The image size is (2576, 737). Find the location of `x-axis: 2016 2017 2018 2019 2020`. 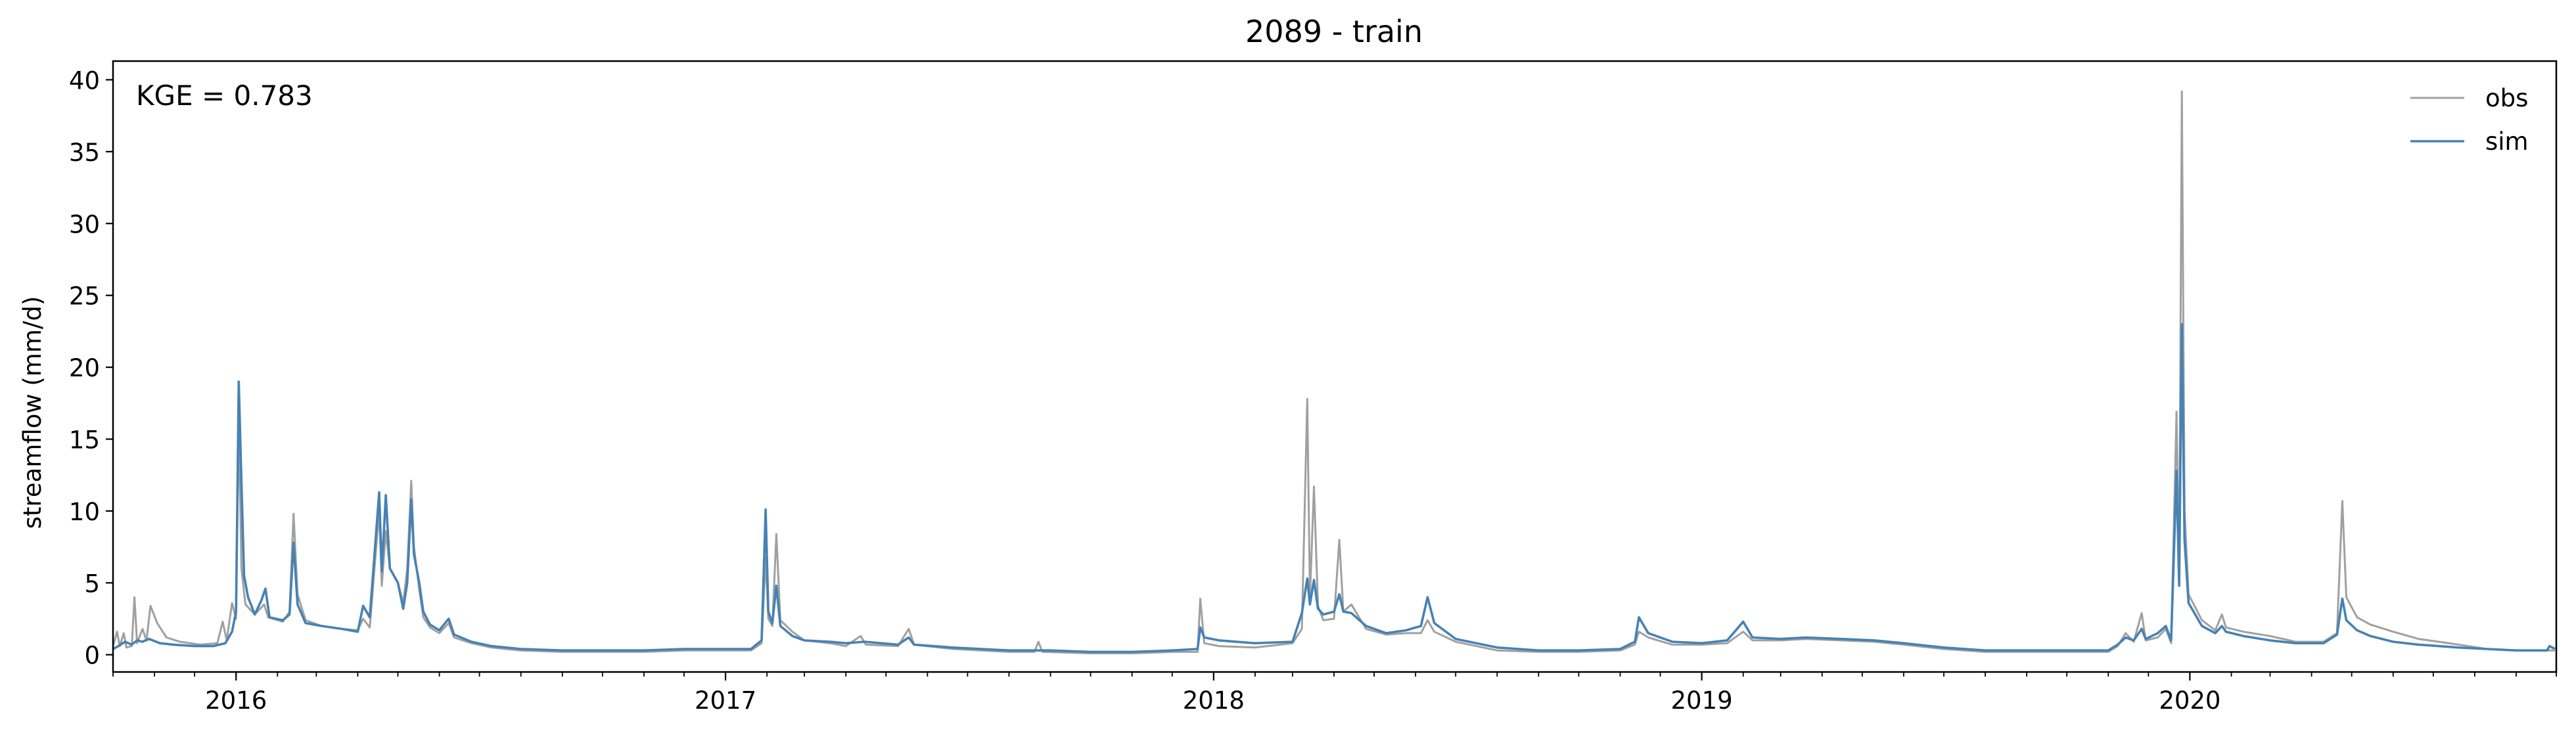

x-axis: 2016 2017 2018 2019 2020 is located at coordinates (1334, 693).